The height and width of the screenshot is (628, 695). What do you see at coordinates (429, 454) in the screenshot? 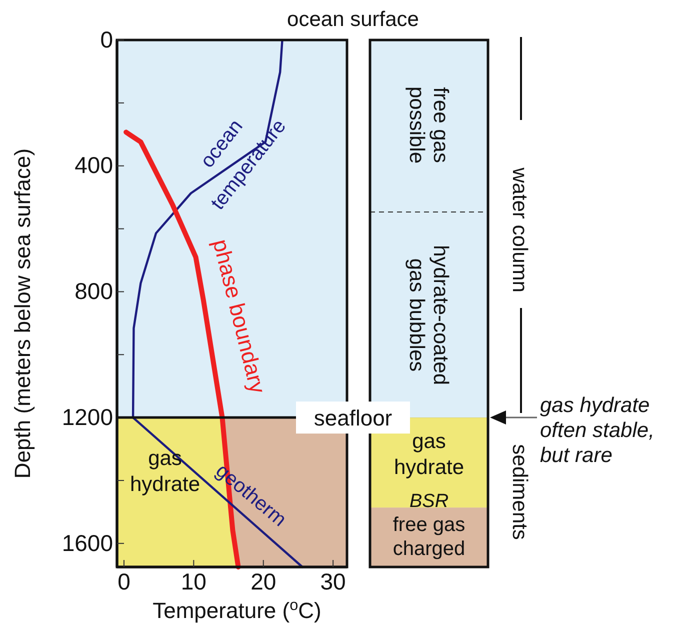
I see `text: gas hydrate` at bounding box center [429, 454].